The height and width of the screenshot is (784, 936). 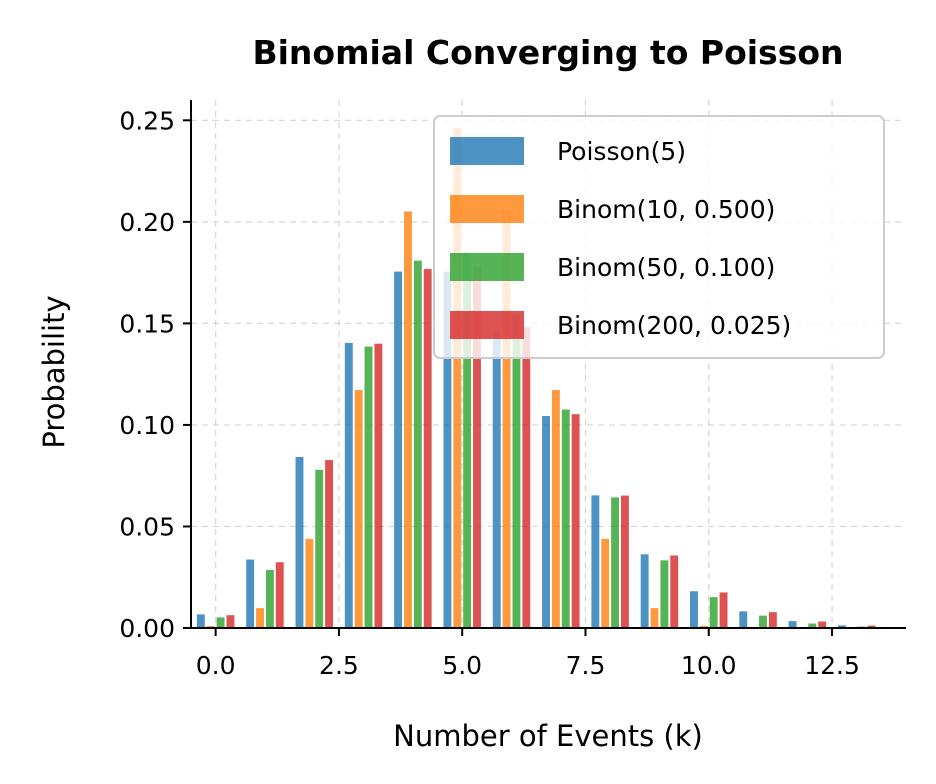 What do you see at coordinates (319, 548) in the screenshot?
I see `bar-binom-50-0-100--k2` at bounding box center [319, 548].